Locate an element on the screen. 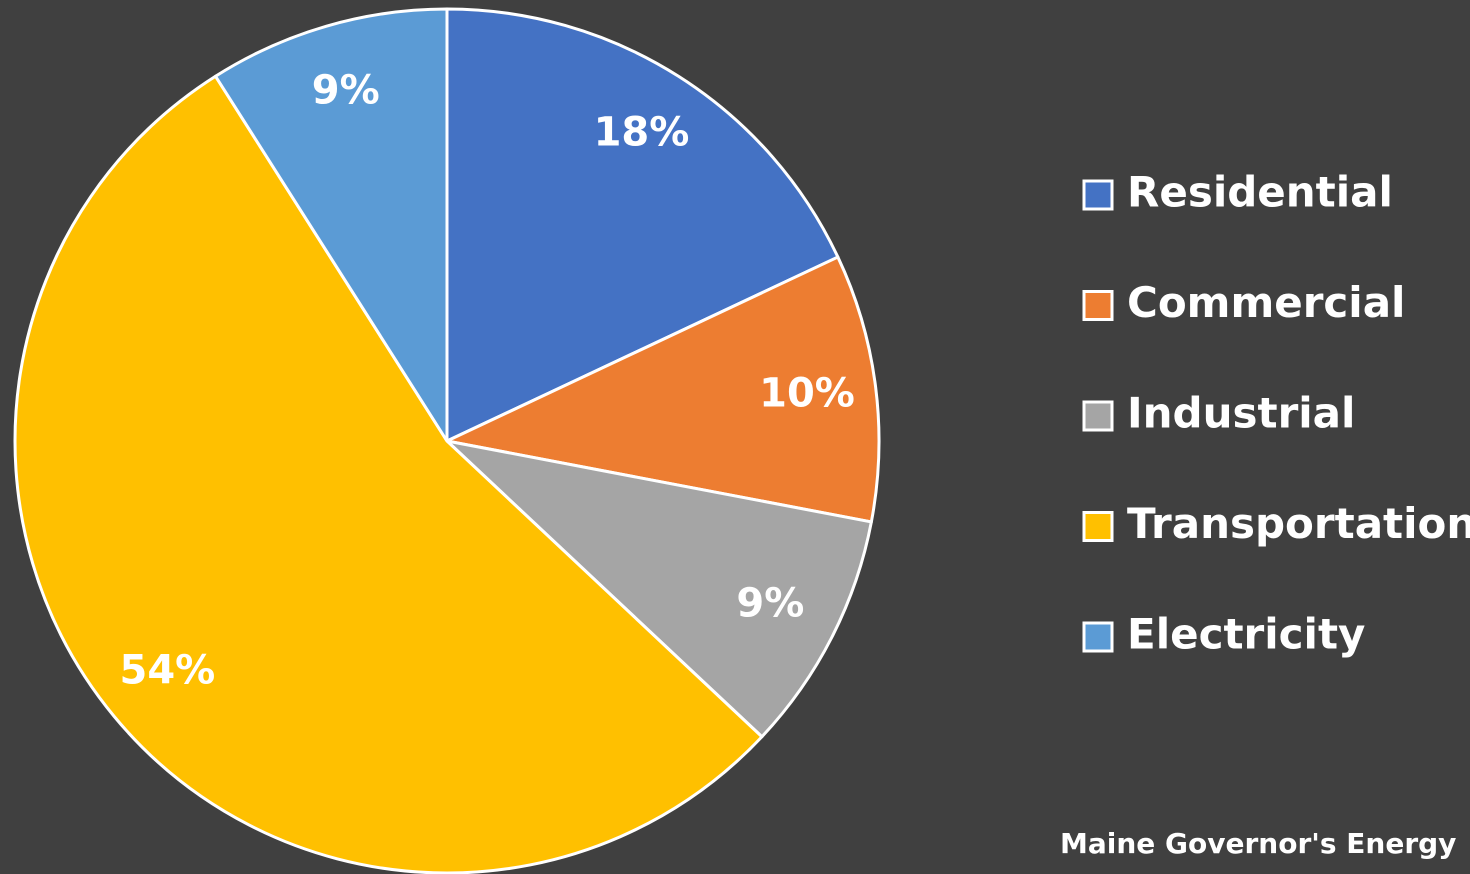  legend-label: Commercial is located at coordinates (1266, 302).